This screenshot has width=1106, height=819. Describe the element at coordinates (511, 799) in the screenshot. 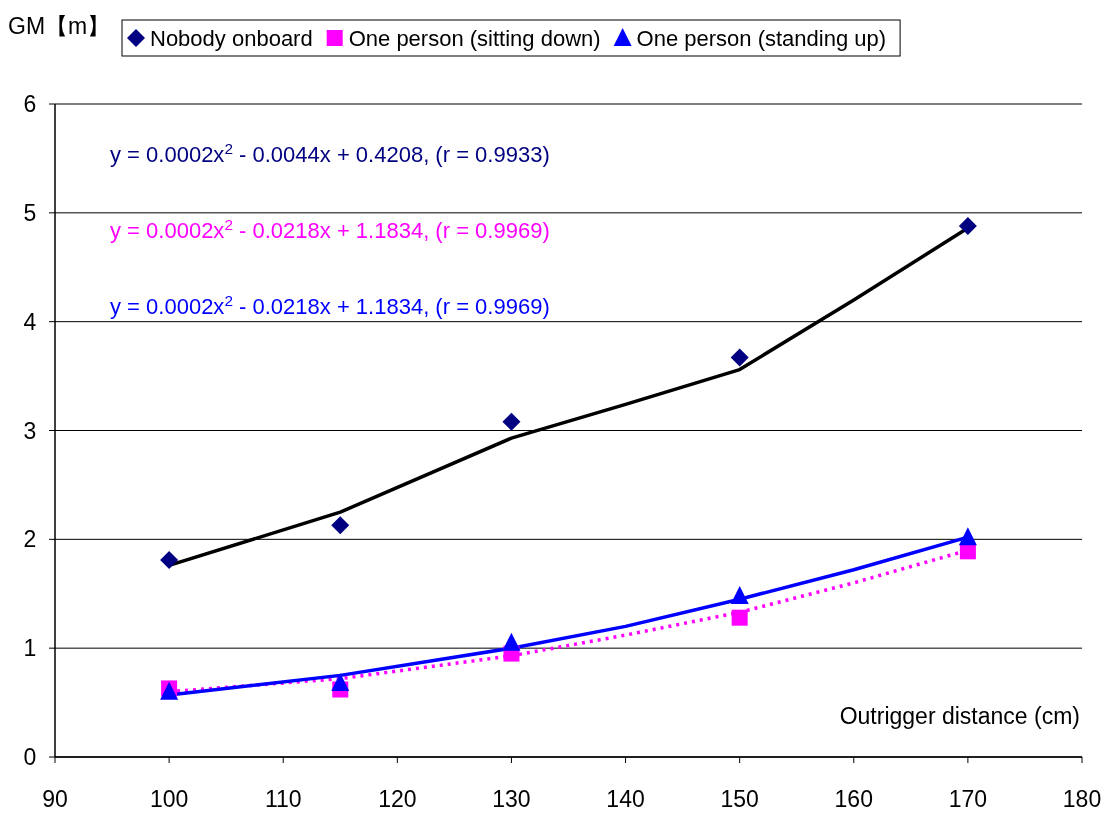

I see `x-tick-label: 130` at that location.